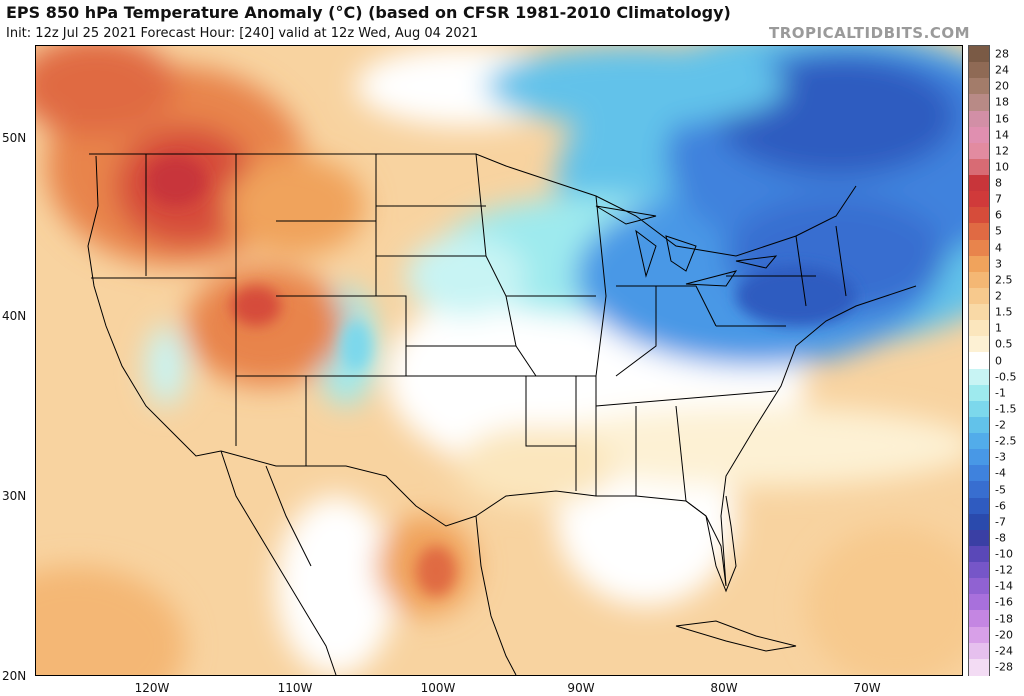 Image resolution: width=1024 pixels, height=696 pixels. Describe the element at coordinates (14, 496) in the screenshot. I see `lat-label-30n: 30N` at that location.